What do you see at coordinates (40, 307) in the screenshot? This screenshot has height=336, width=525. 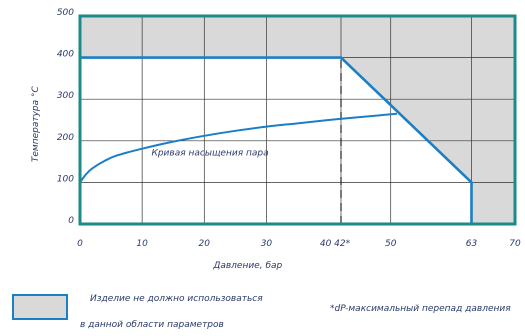 I see `legend-swatch` at bounding box center [40, 307].